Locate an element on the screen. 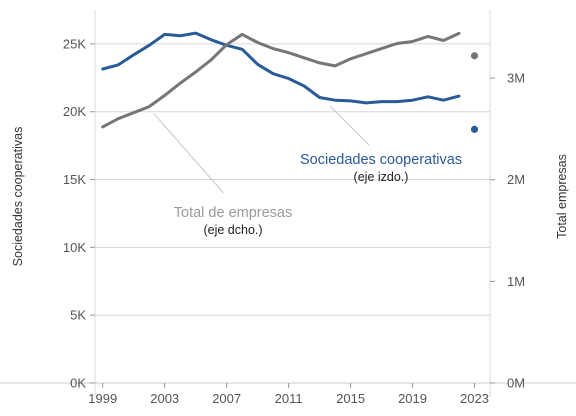 This screenshot has height=416, width=576. x-tick-label: 1999 is located at coordinates (102, 398).